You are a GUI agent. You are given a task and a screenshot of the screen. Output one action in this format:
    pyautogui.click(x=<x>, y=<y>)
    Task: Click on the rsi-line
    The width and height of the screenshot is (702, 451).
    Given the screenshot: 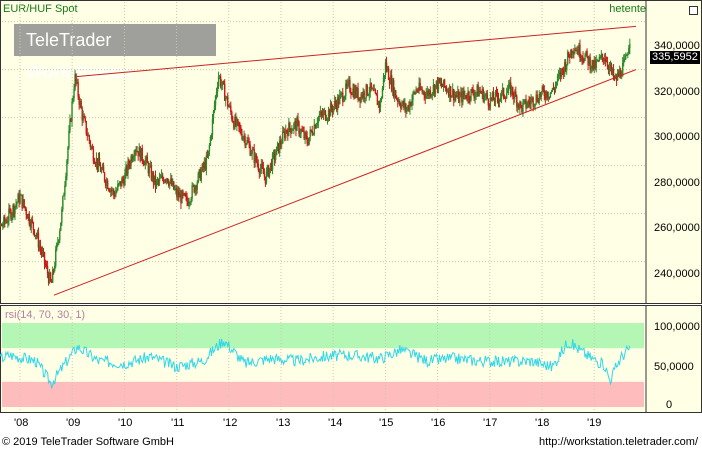 What is the action you would take?
    pyautogui.click(x=315, y=363)
    